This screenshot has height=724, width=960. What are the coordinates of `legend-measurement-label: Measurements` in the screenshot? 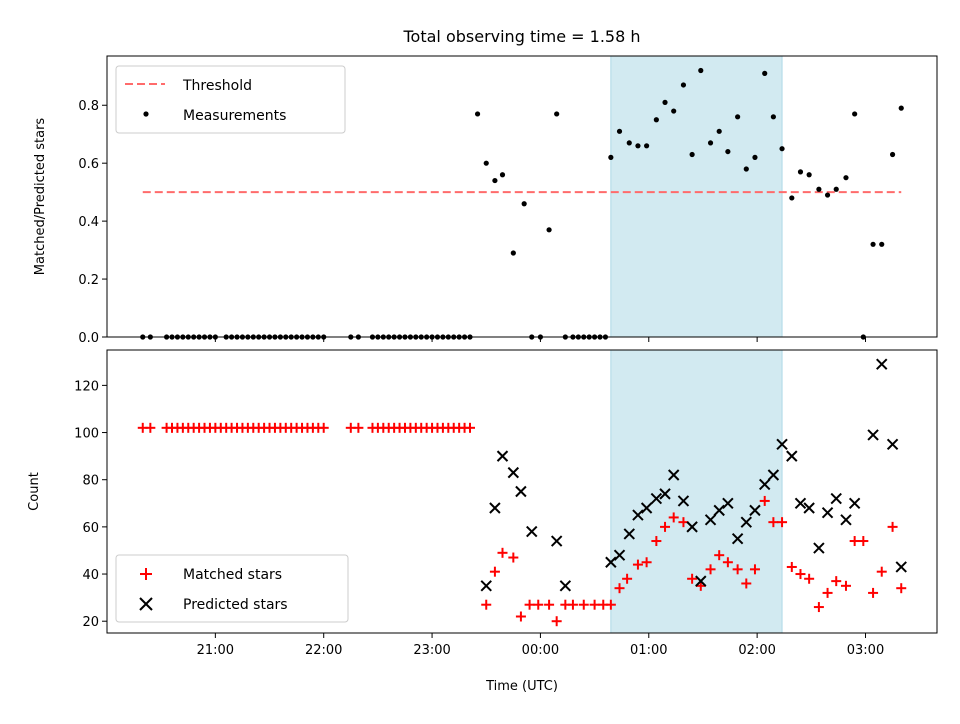 It's located at (234, 116).